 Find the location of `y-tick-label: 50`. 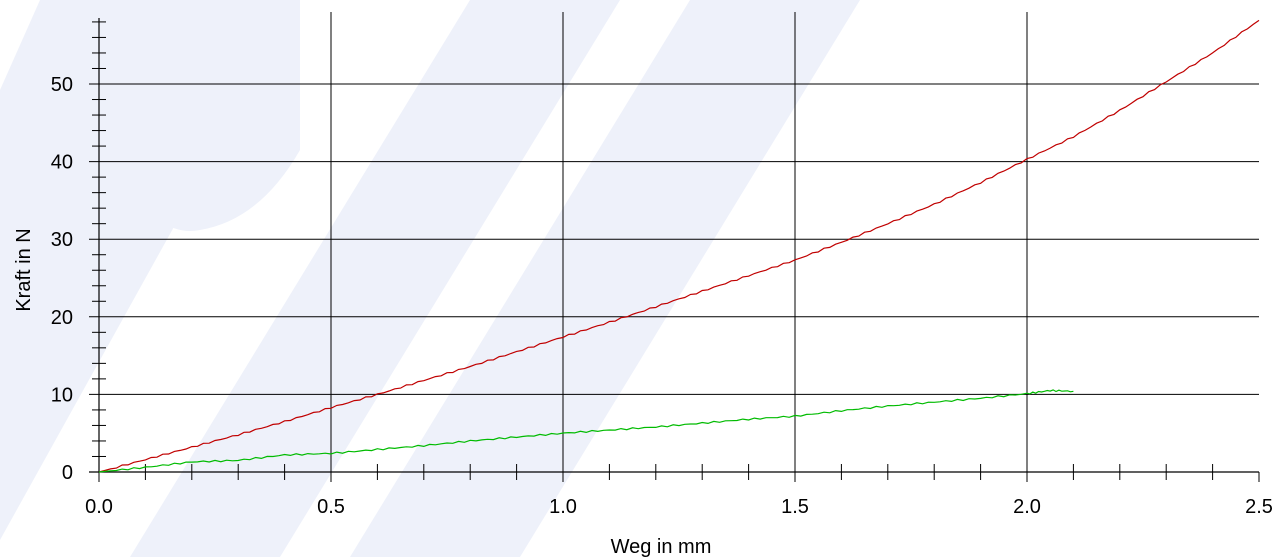

y-tick-label: 50 is located at coordinates (62, 85).